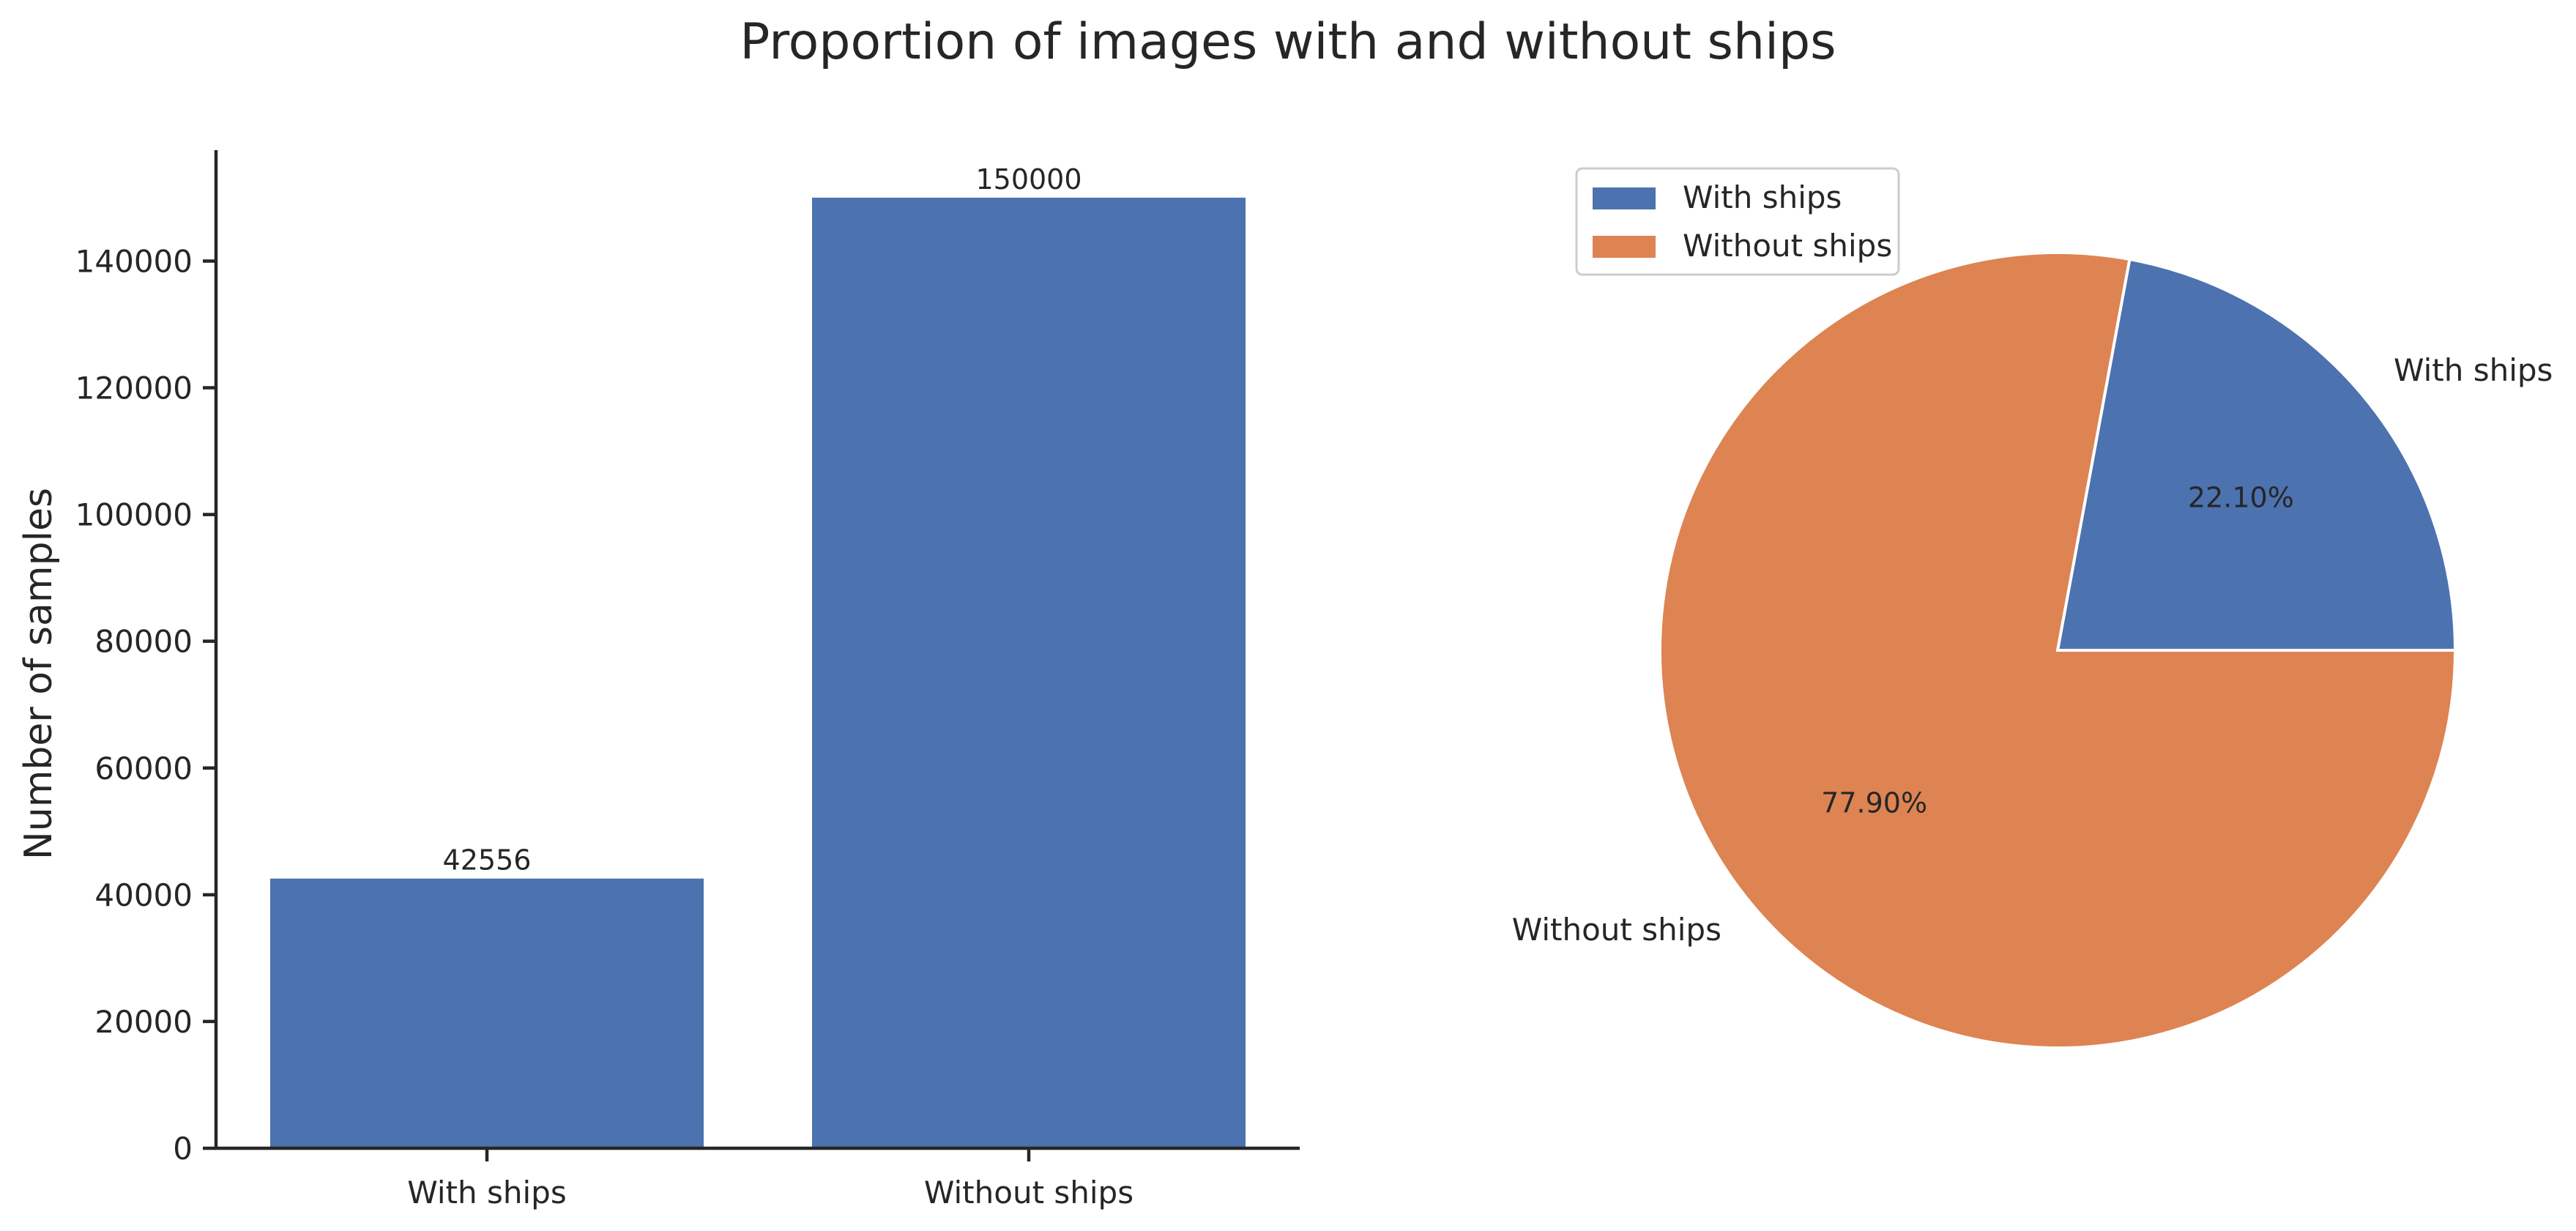 Image resolution: width=2576 pixels, height=1231 pixels. What do you see at coordinates (134, 388) in the screenshot?
I see `y-tick-label: 120000` at bounding box center [134, 388].